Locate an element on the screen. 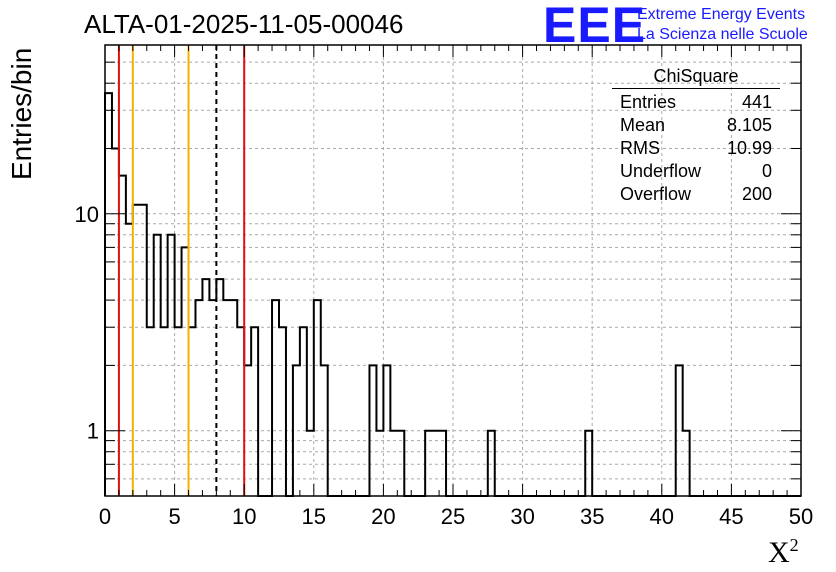  stats-row-mean: Mean 8.105 is located at coordinates (696, 125).